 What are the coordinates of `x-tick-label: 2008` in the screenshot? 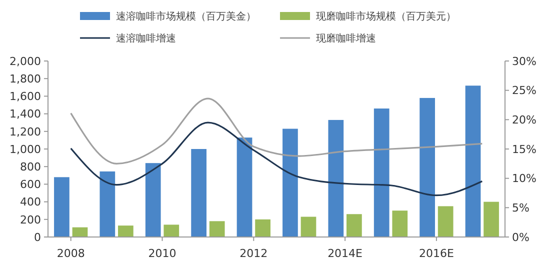 It's located at (70, 253).